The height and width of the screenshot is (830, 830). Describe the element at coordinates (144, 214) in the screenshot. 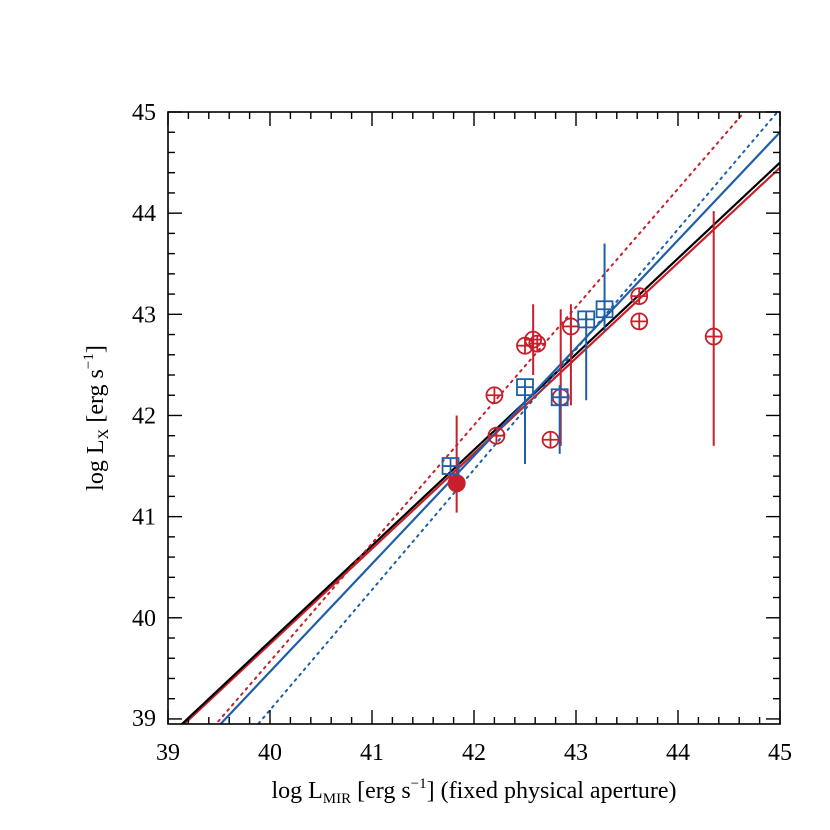

I see `y-tick-label: 44` at that location.